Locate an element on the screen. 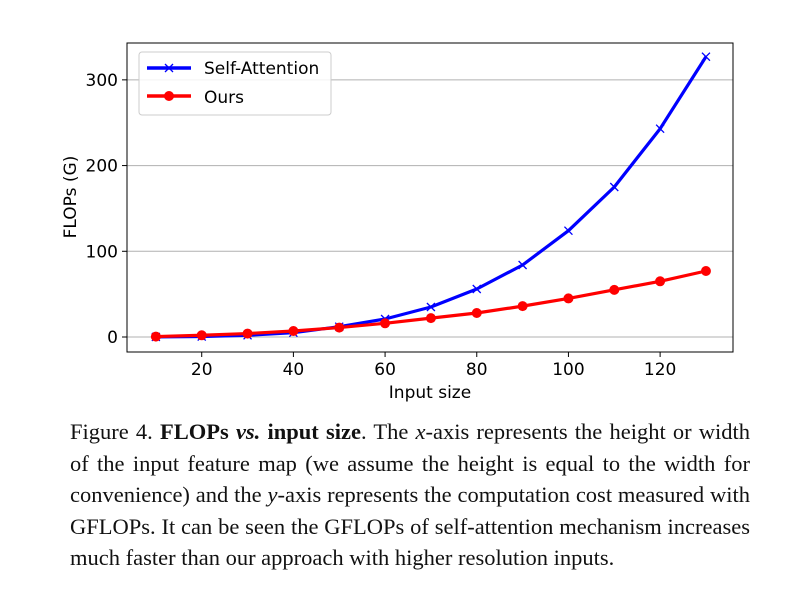  caption-title-1: FLOPs is located at coordinates (194, 431).